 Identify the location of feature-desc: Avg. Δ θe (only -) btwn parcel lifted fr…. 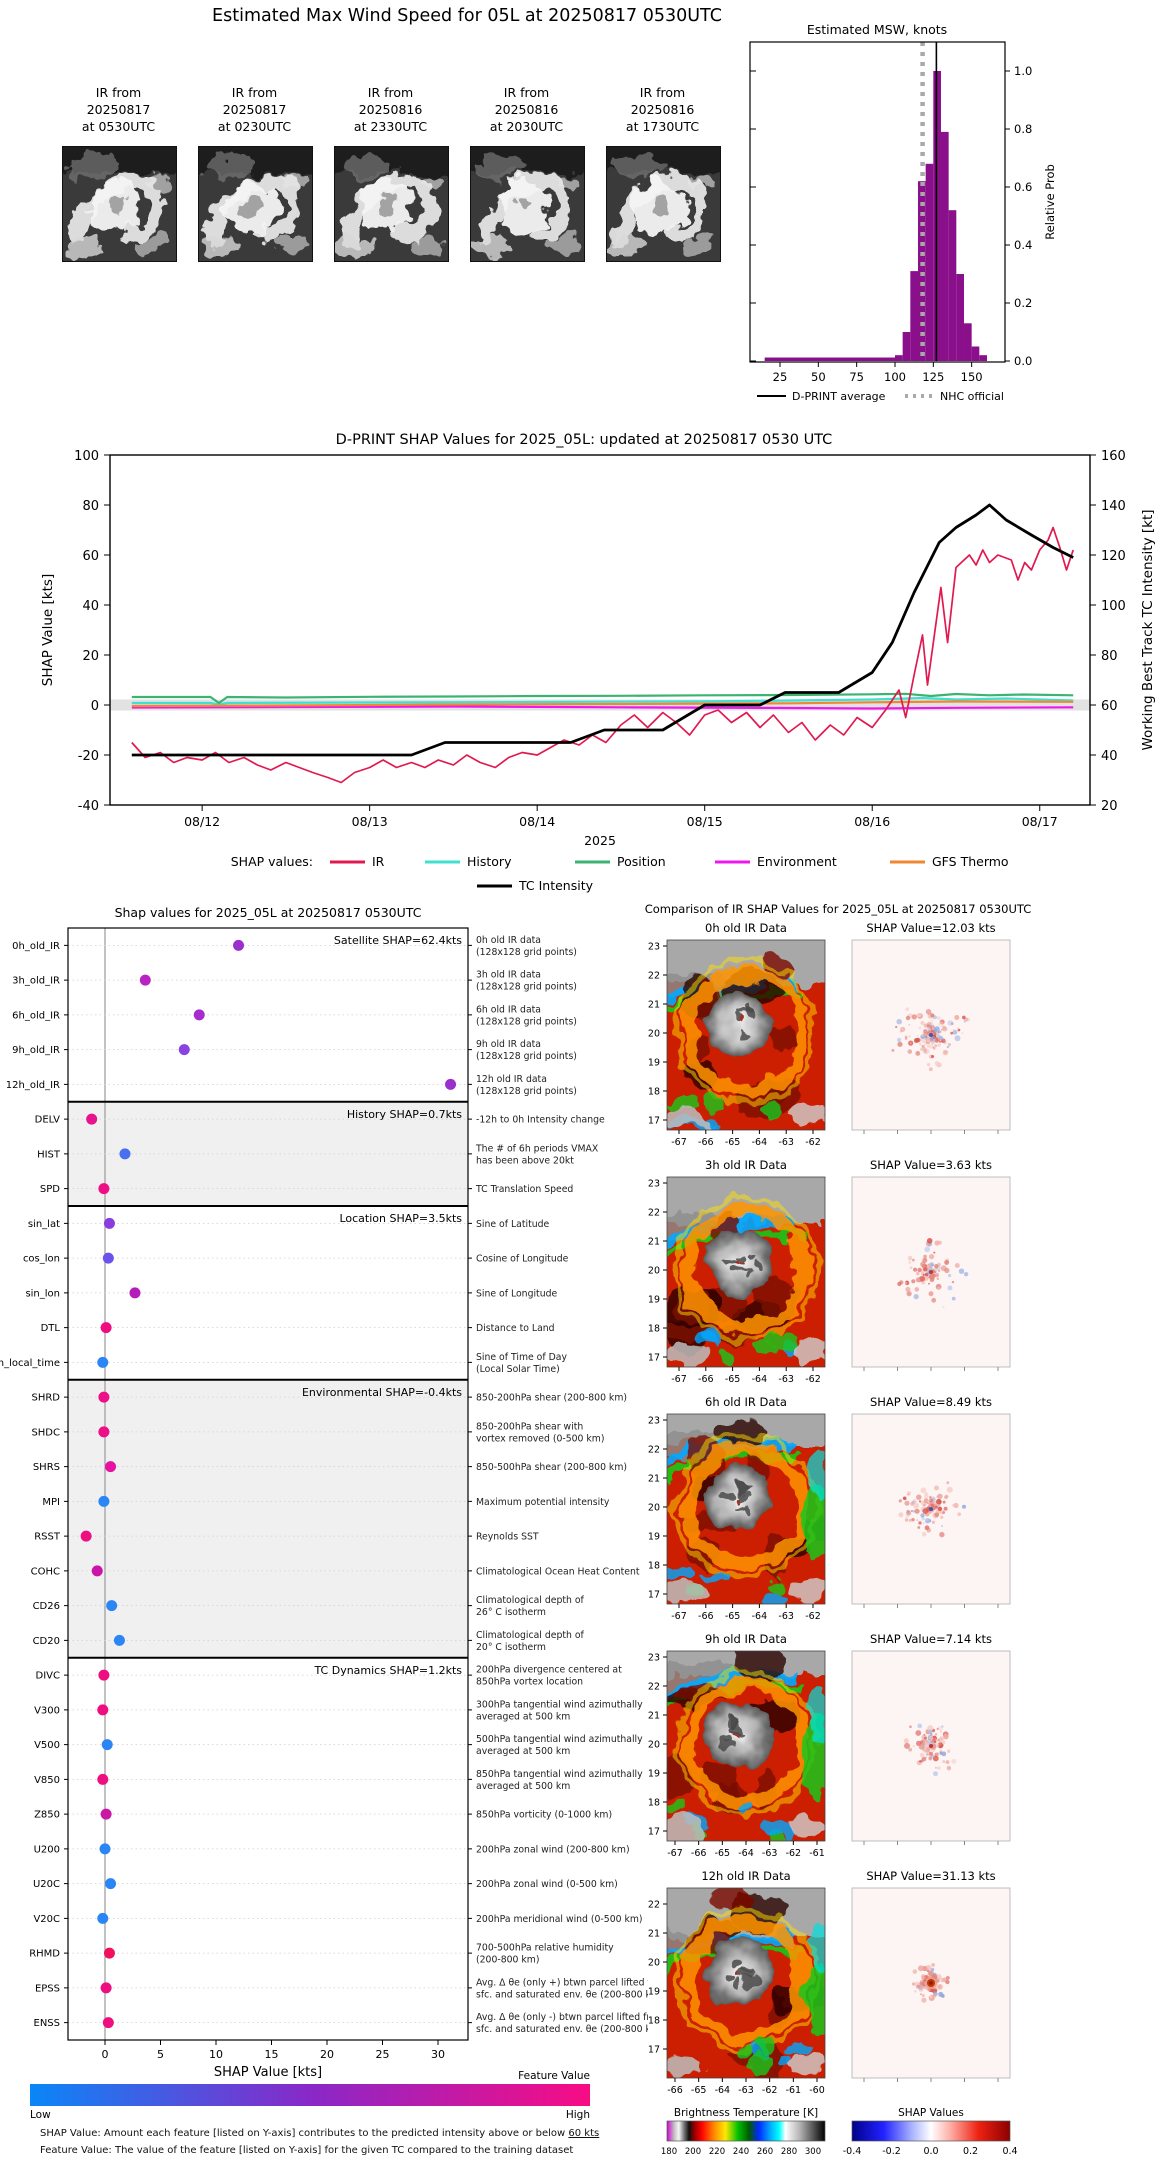
(562, 2017).